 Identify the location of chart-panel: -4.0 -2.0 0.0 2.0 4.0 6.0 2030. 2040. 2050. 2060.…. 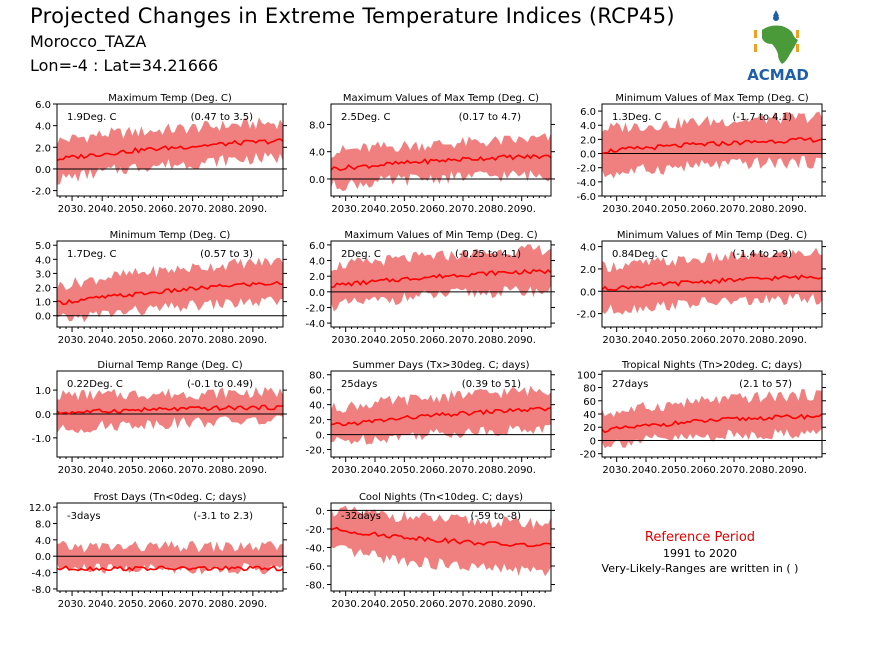
(430, 288).